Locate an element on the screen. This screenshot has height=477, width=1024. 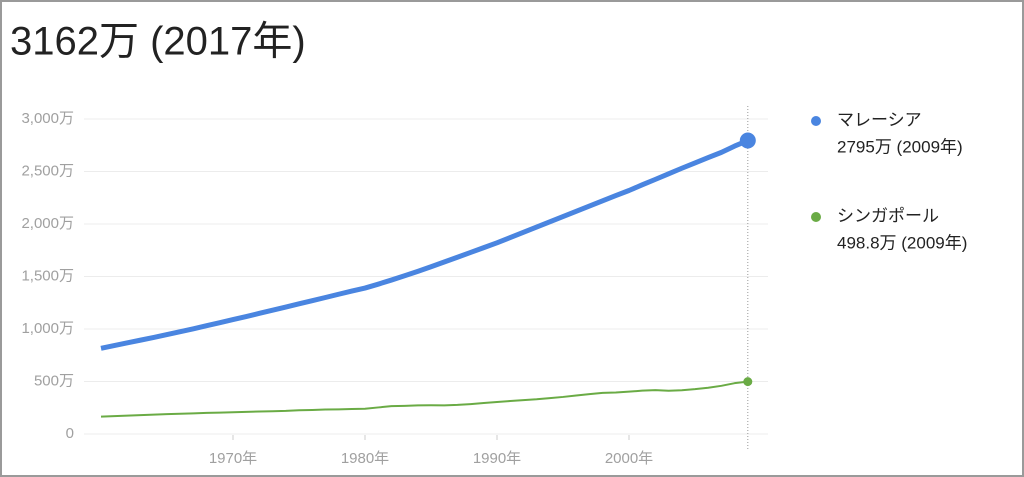
x-tick-label: 1990年 is located at coordinates (497, 458).